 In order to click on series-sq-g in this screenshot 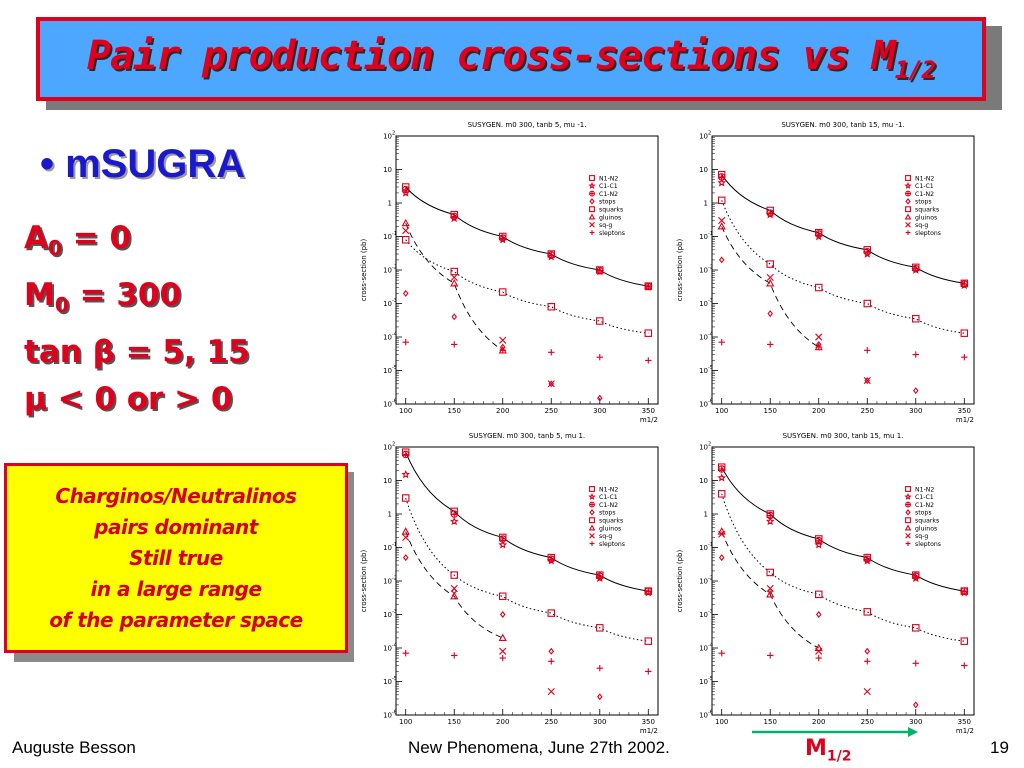, I will do `click(478, 614)`.